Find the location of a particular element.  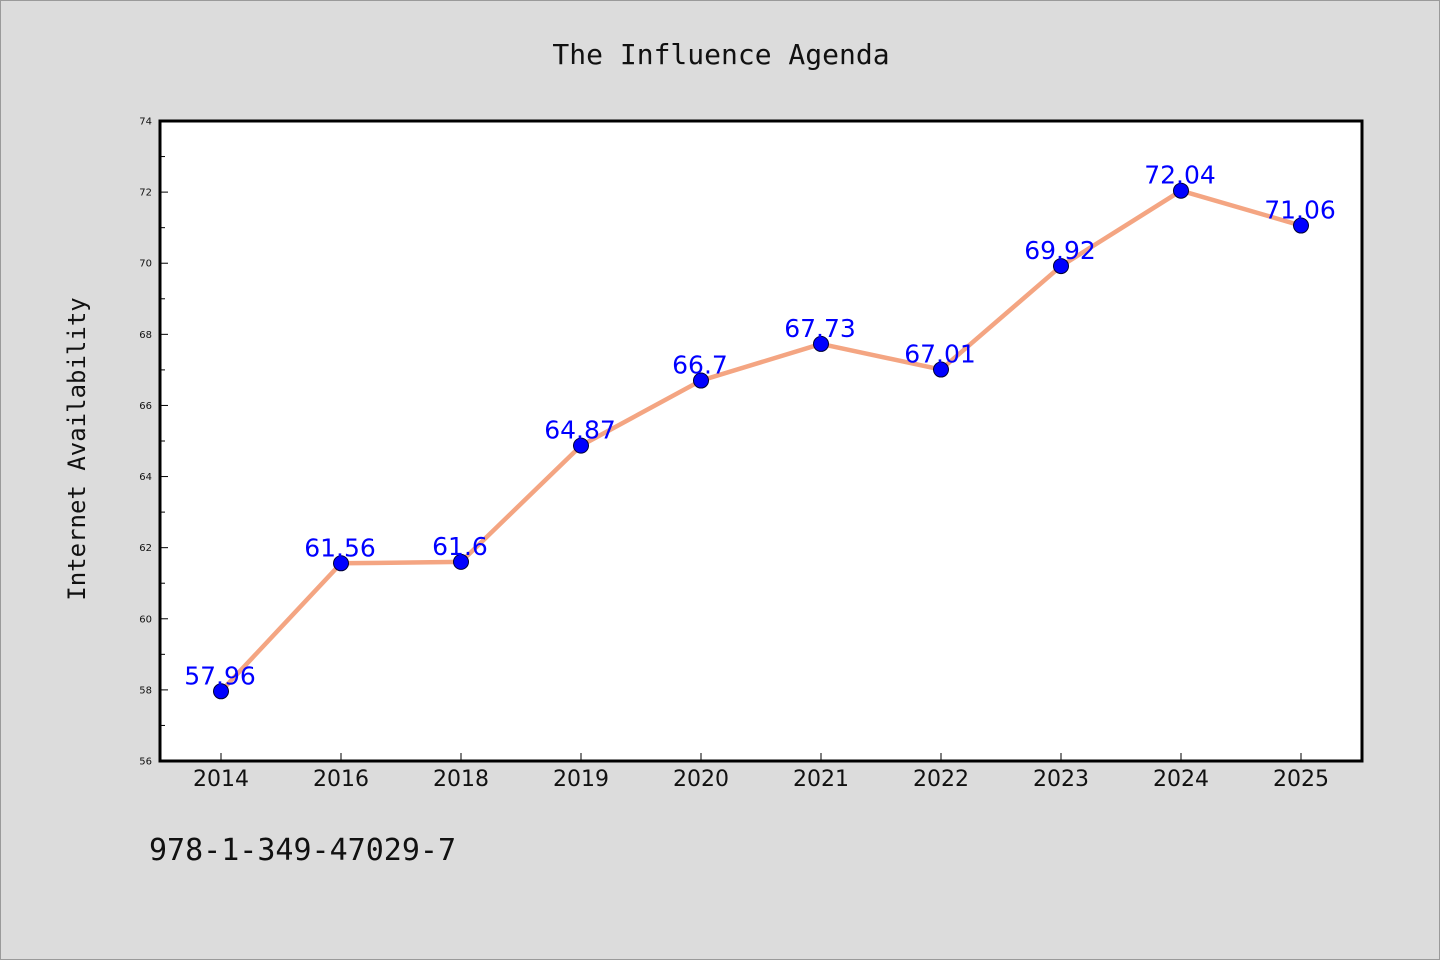

x-tick-label: 2019 is located at coordinates (581, 779).